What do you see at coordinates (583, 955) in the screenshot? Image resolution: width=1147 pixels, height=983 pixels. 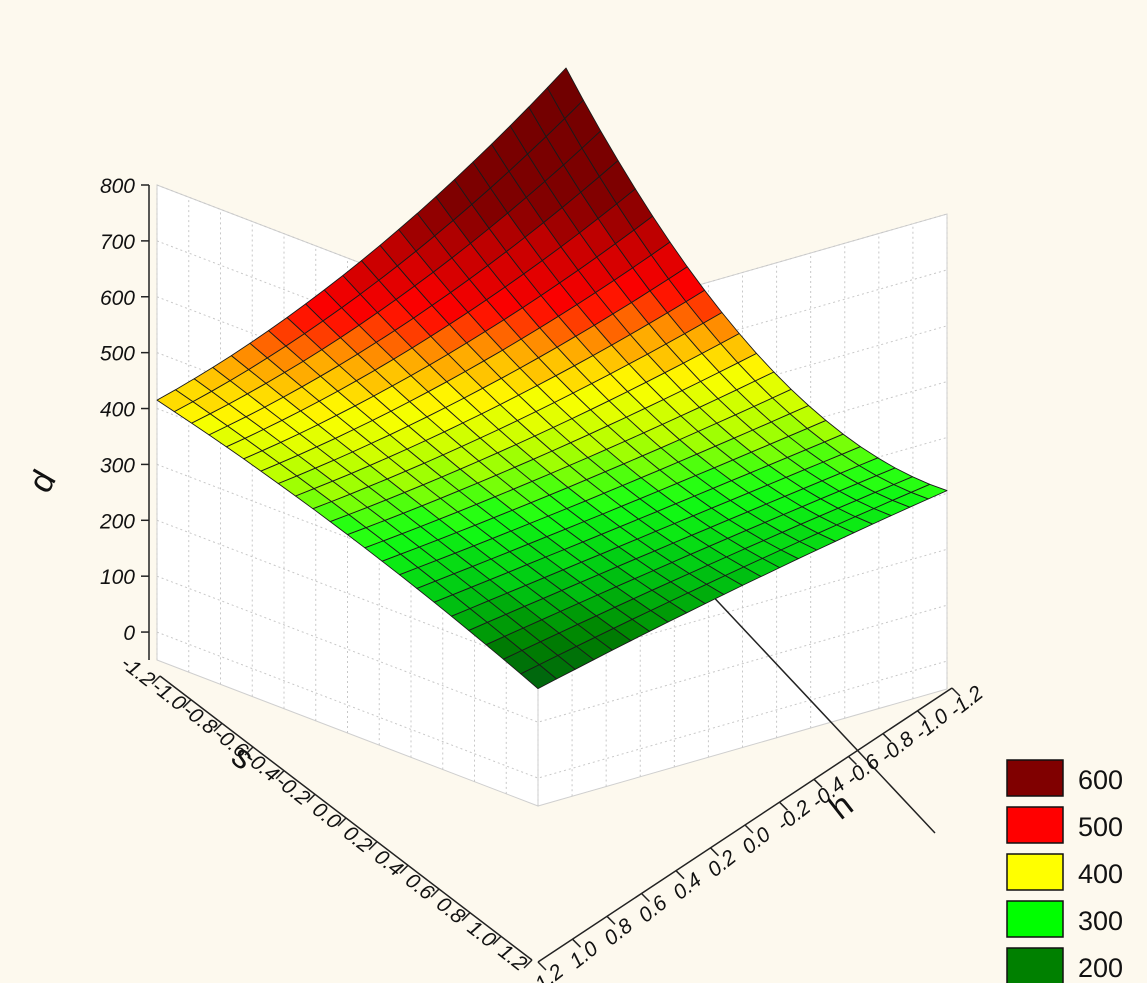 I see `h-axis-tick-label: 1.0` at bounding box center [583, 955].